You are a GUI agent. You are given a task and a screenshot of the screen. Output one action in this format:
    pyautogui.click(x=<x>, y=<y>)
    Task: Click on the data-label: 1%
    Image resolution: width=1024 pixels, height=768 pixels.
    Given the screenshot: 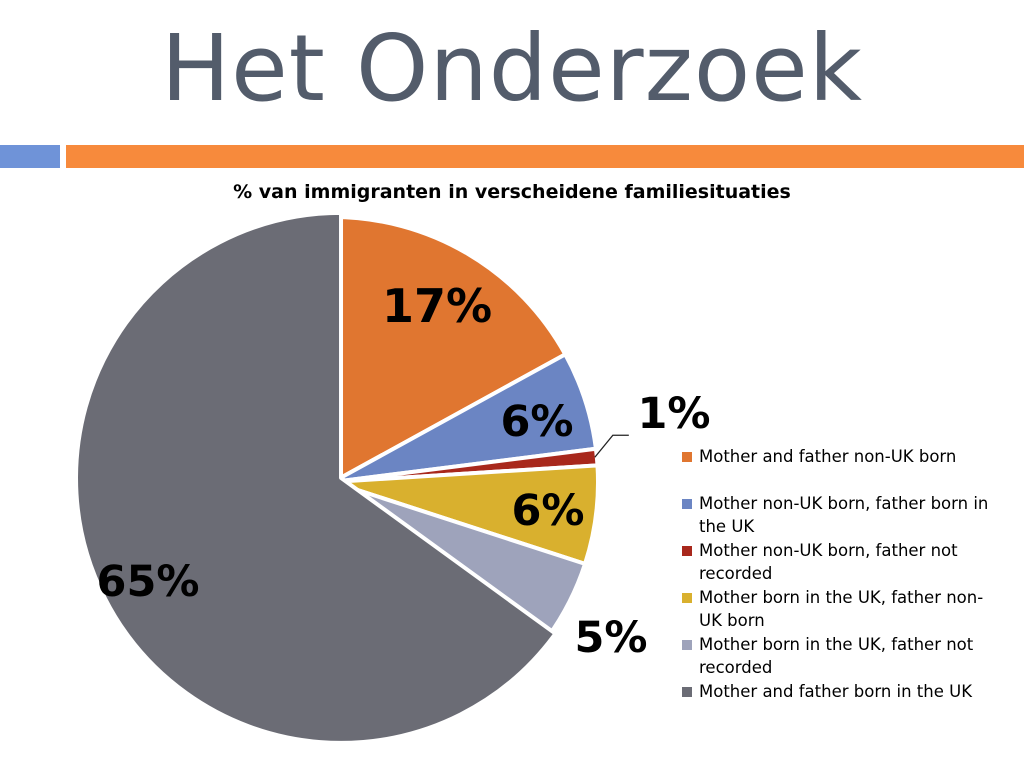 What is the action you would take?
    pyautogui.click(x=673, y=414)
    